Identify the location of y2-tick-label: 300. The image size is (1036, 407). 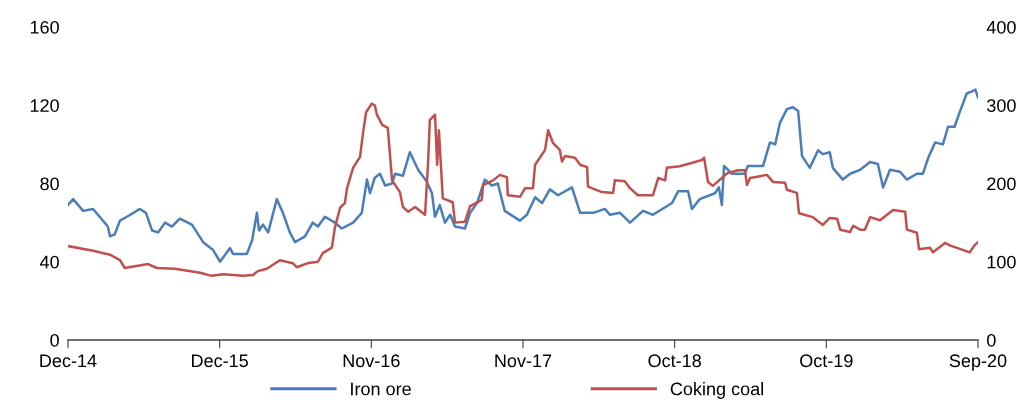
(1001, 105).